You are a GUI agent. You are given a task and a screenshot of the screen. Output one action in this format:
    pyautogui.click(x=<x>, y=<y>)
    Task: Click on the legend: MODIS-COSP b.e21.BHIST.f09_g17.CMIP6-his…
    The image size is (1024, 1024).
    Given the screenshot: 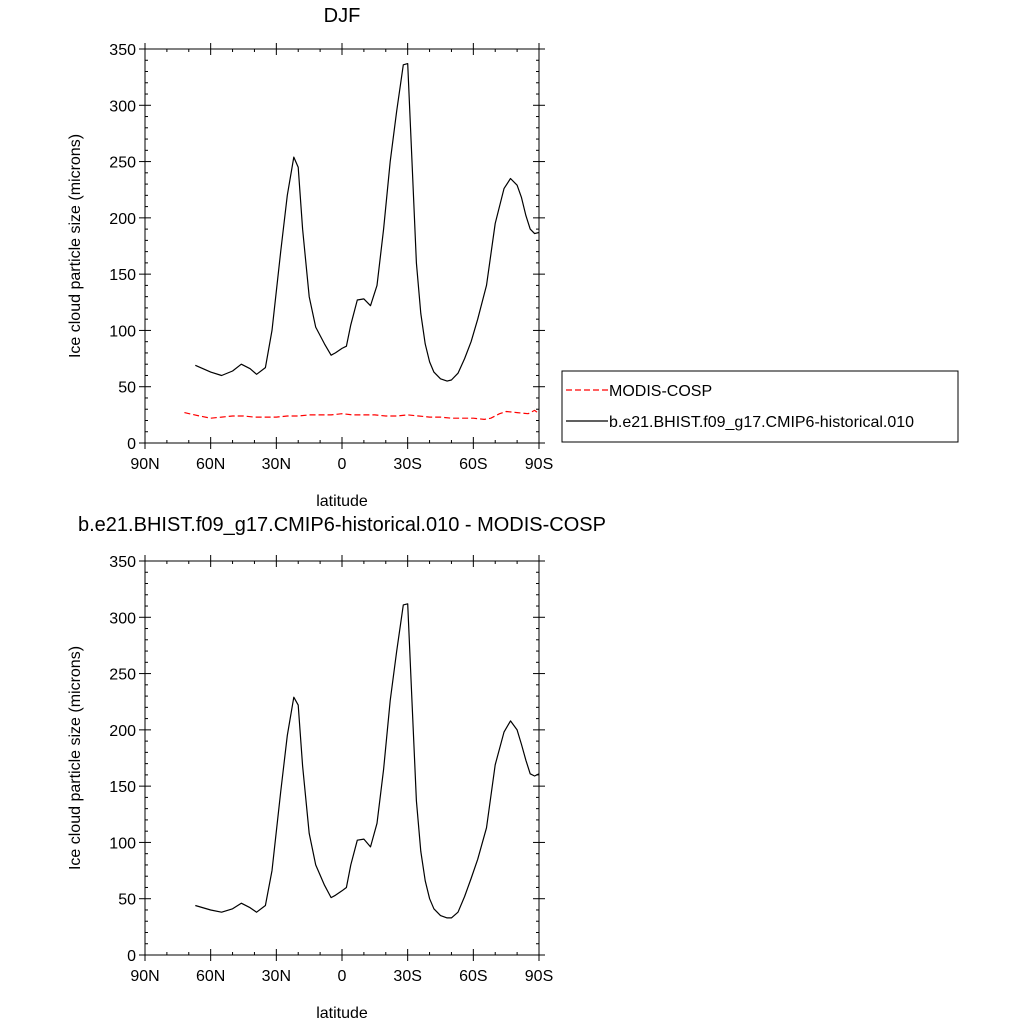 What is the action you would take?
    pyautogui.click(x=760, y=406)
    